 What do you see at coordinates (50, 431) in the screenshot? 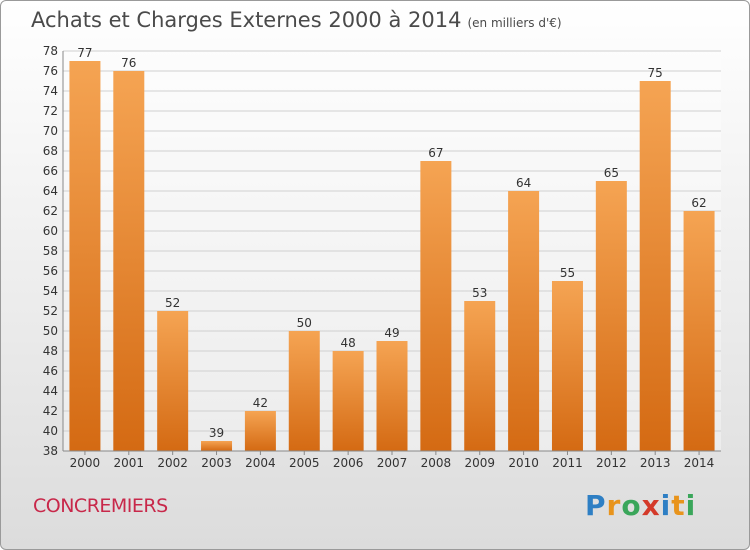
I see `y-tick-label: 40` at bounding box center [50, 431].